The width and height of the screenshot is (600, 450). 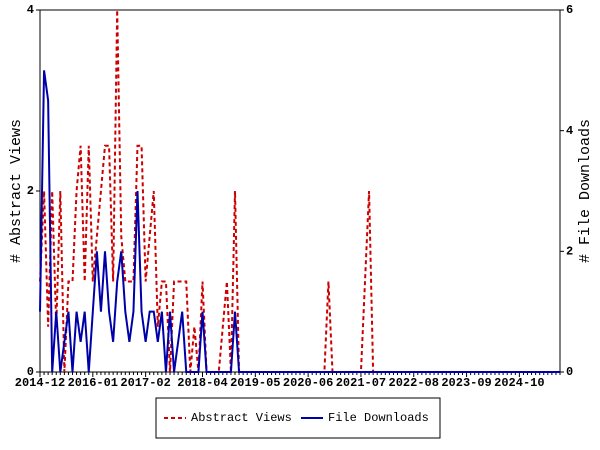 What do you see at coordinates (569, 131) in the screenshot?
I see `y2-tick-label: 4` at bounding box center [569, 131].